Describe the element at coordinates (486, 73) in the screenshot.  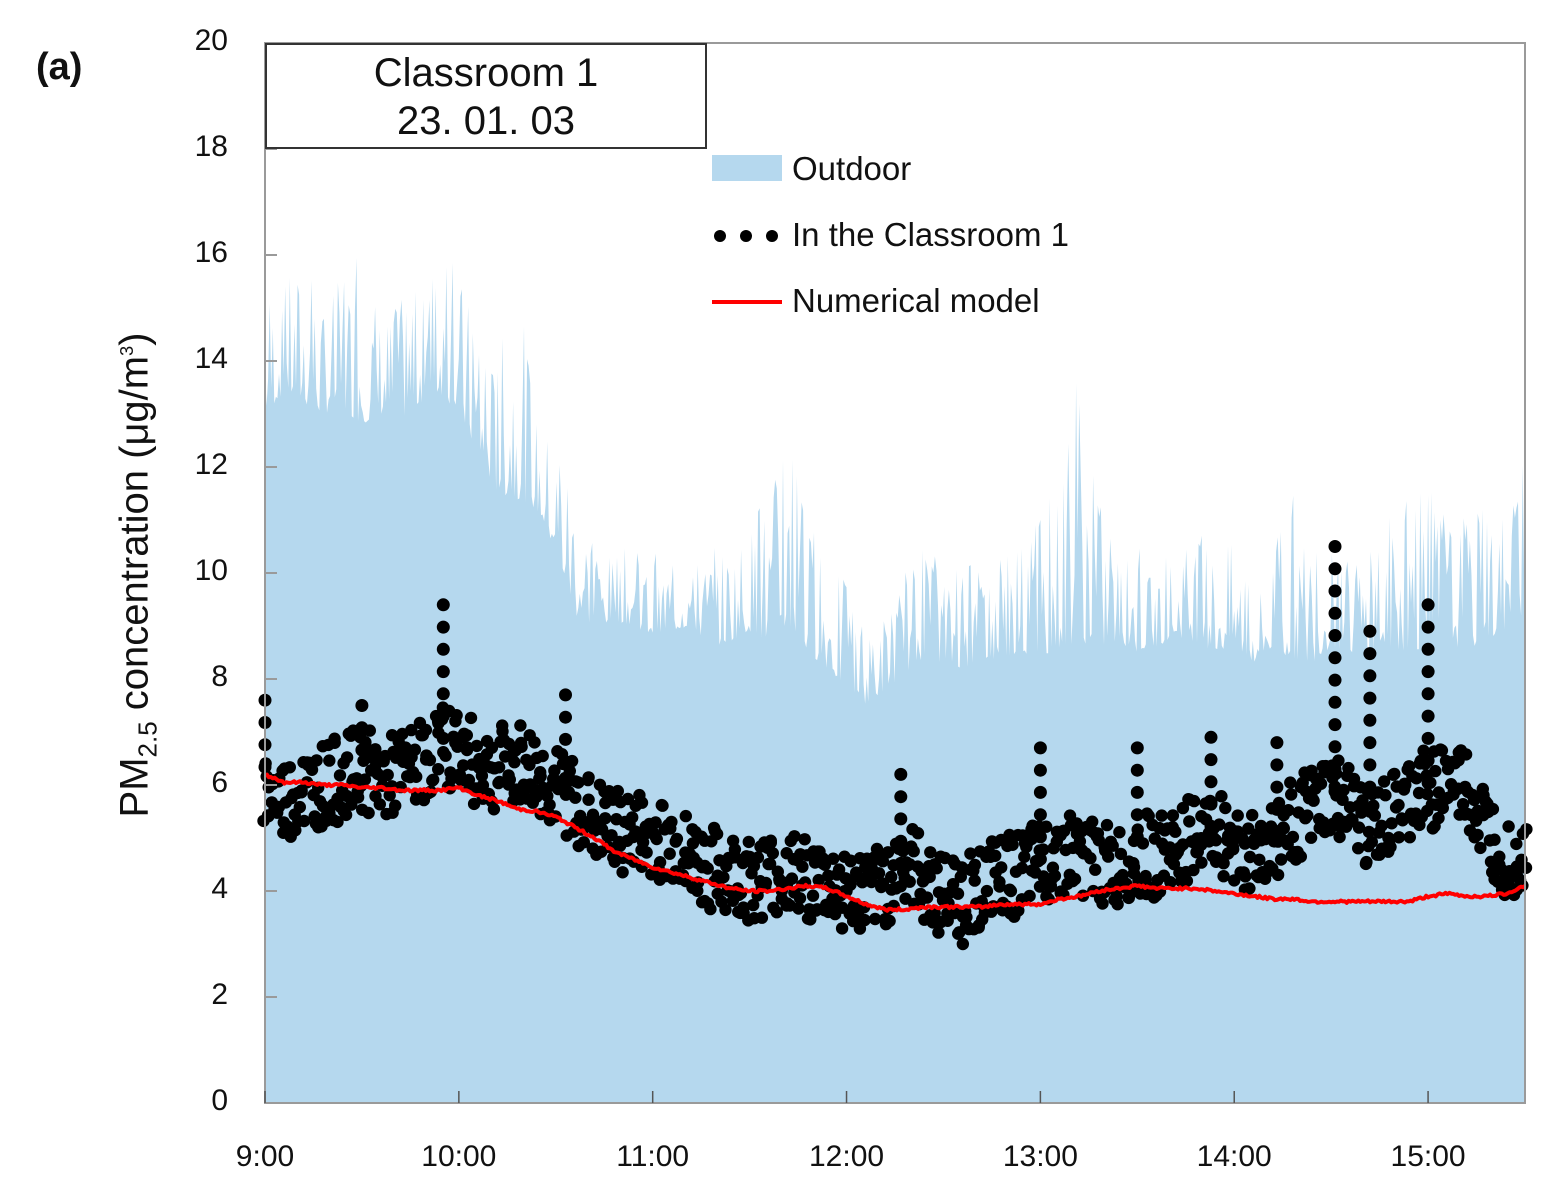
I see `title-line-1: Classroom 1` at that location.